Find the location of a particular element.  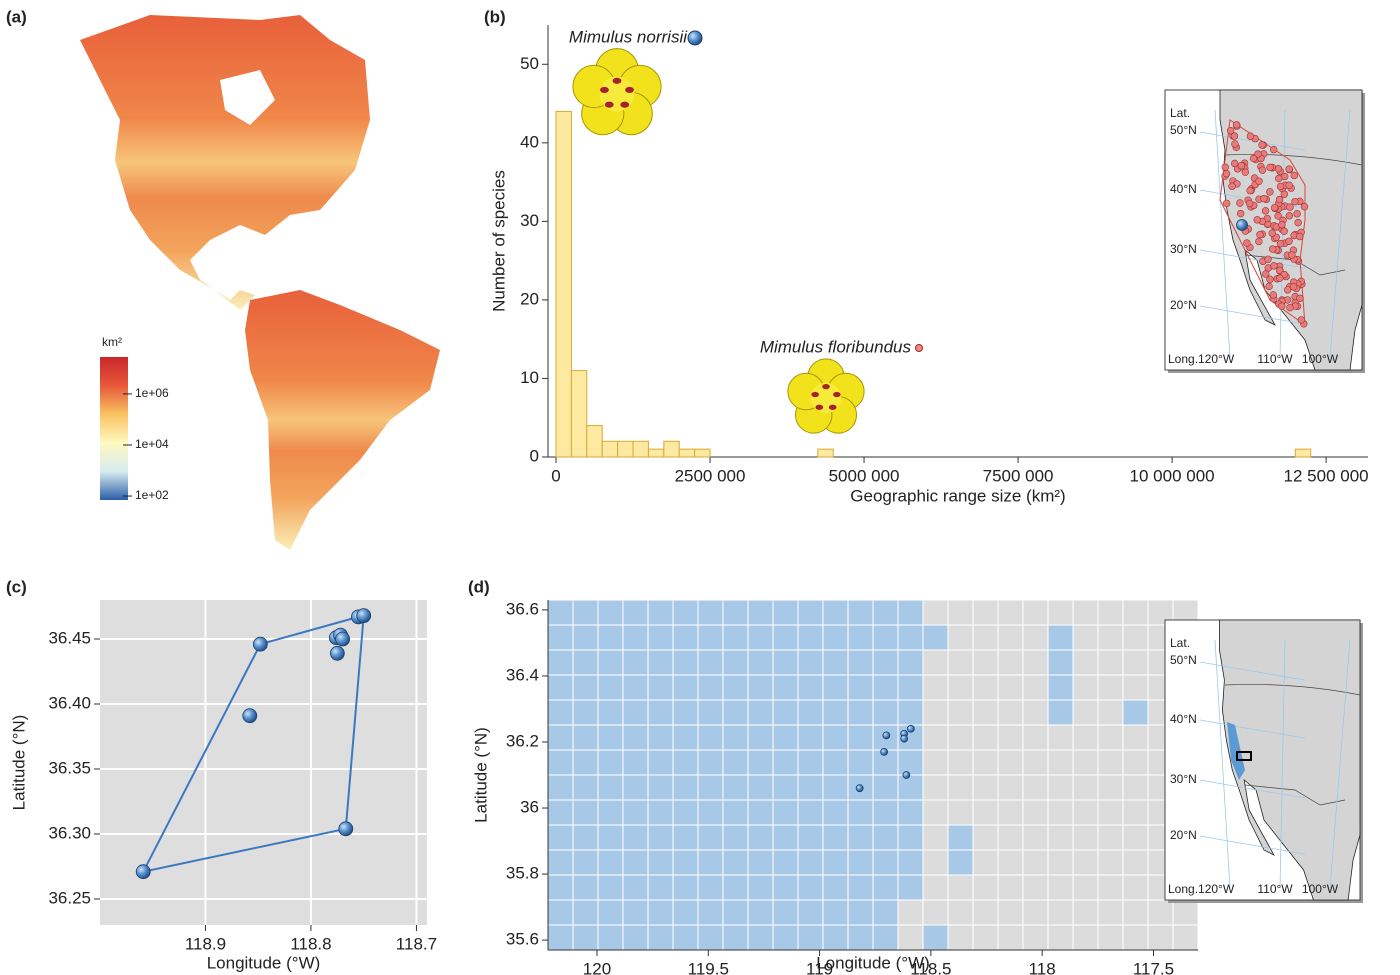

x-tick-label: 118.7 is located at coordinates (416, 943).